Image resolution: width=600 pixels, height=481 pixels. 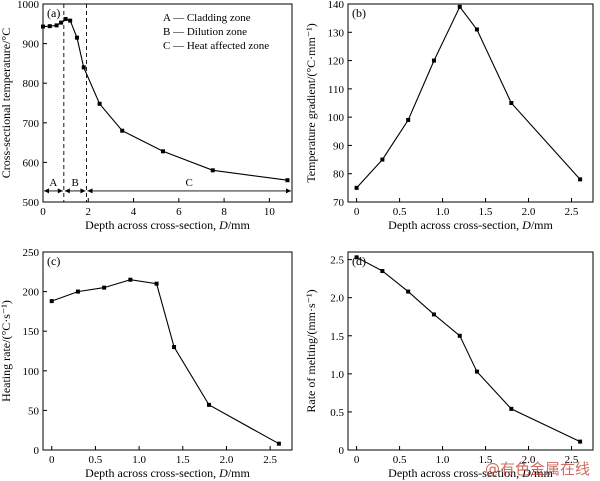 I want to click on y-axis-label: Rate of melting/(mm·s⁻¹), so click(x=311, y=350).